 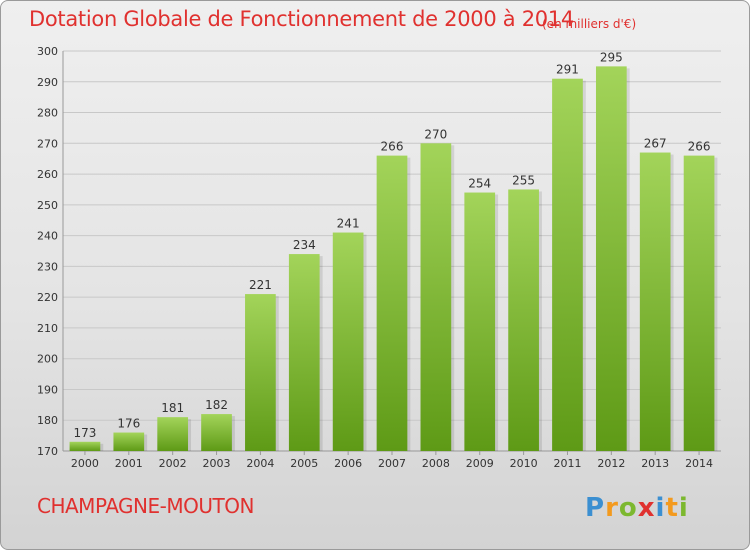 What do you see at coordinates (216, 432) in the screenshot?
I see `bar-2003` at bounding box center [216, 432].